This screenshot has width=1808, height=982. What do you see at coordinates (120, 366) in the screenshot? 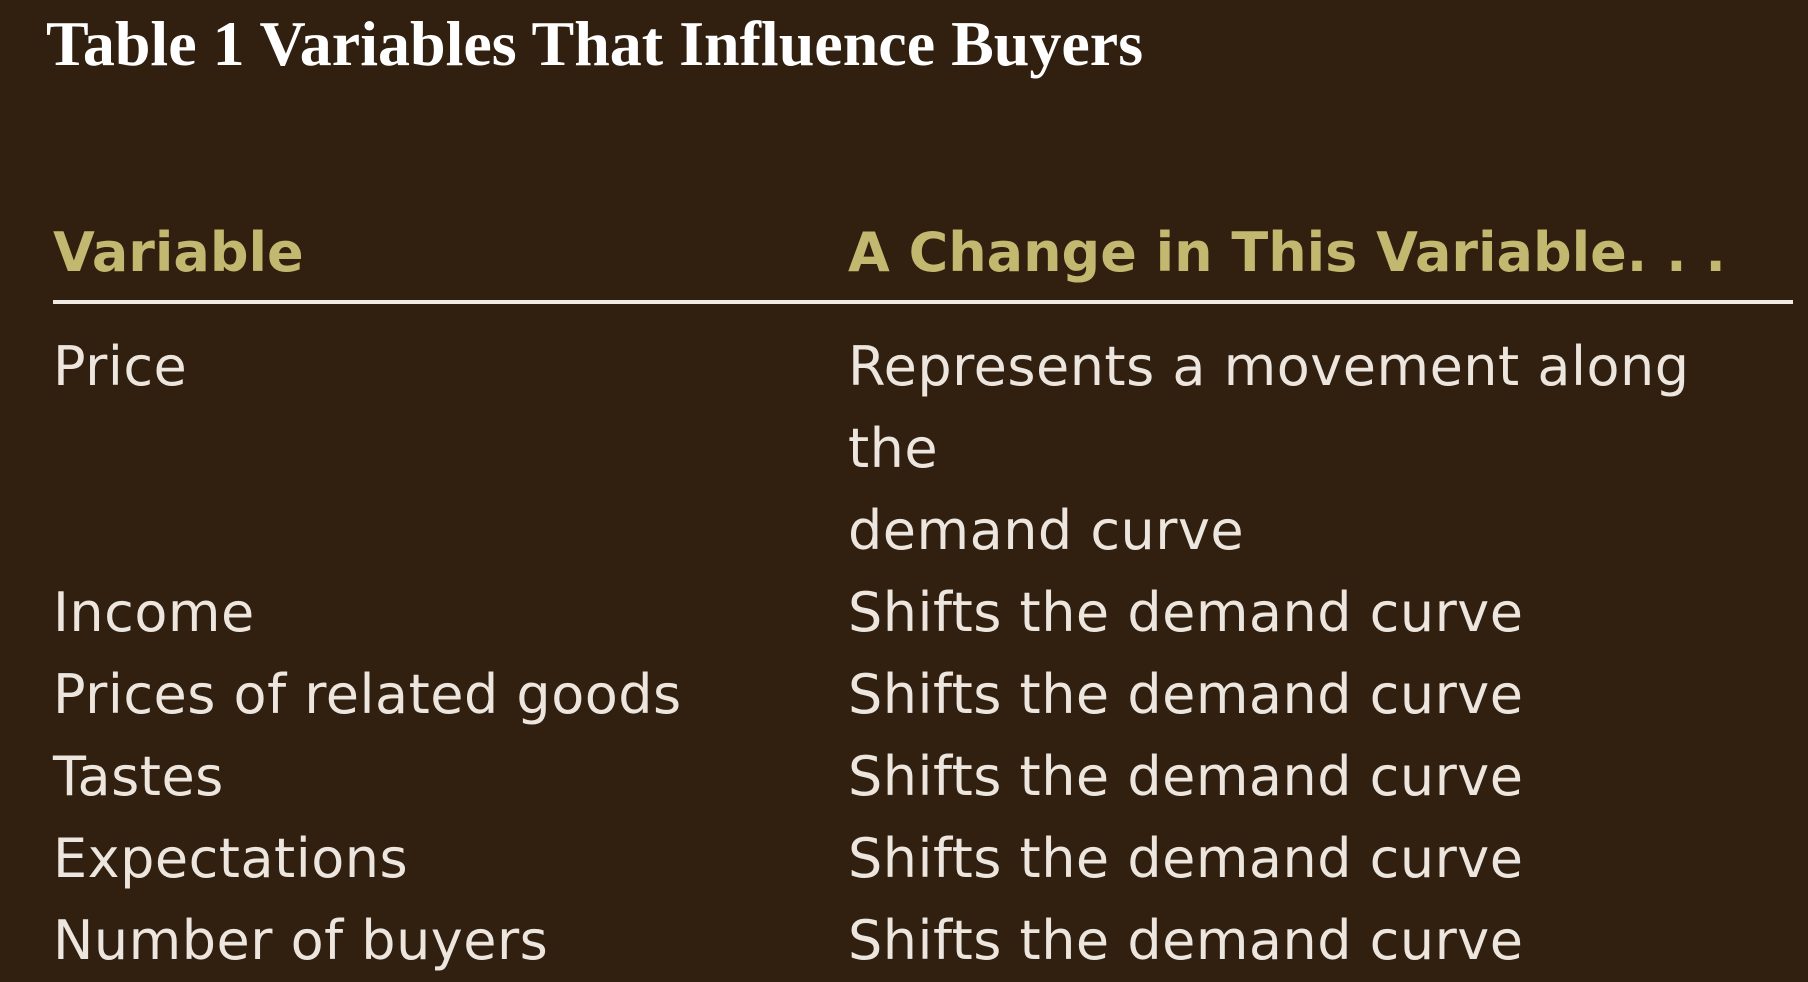
I see `variable-cell: Price` at bounding box center [120, 366].